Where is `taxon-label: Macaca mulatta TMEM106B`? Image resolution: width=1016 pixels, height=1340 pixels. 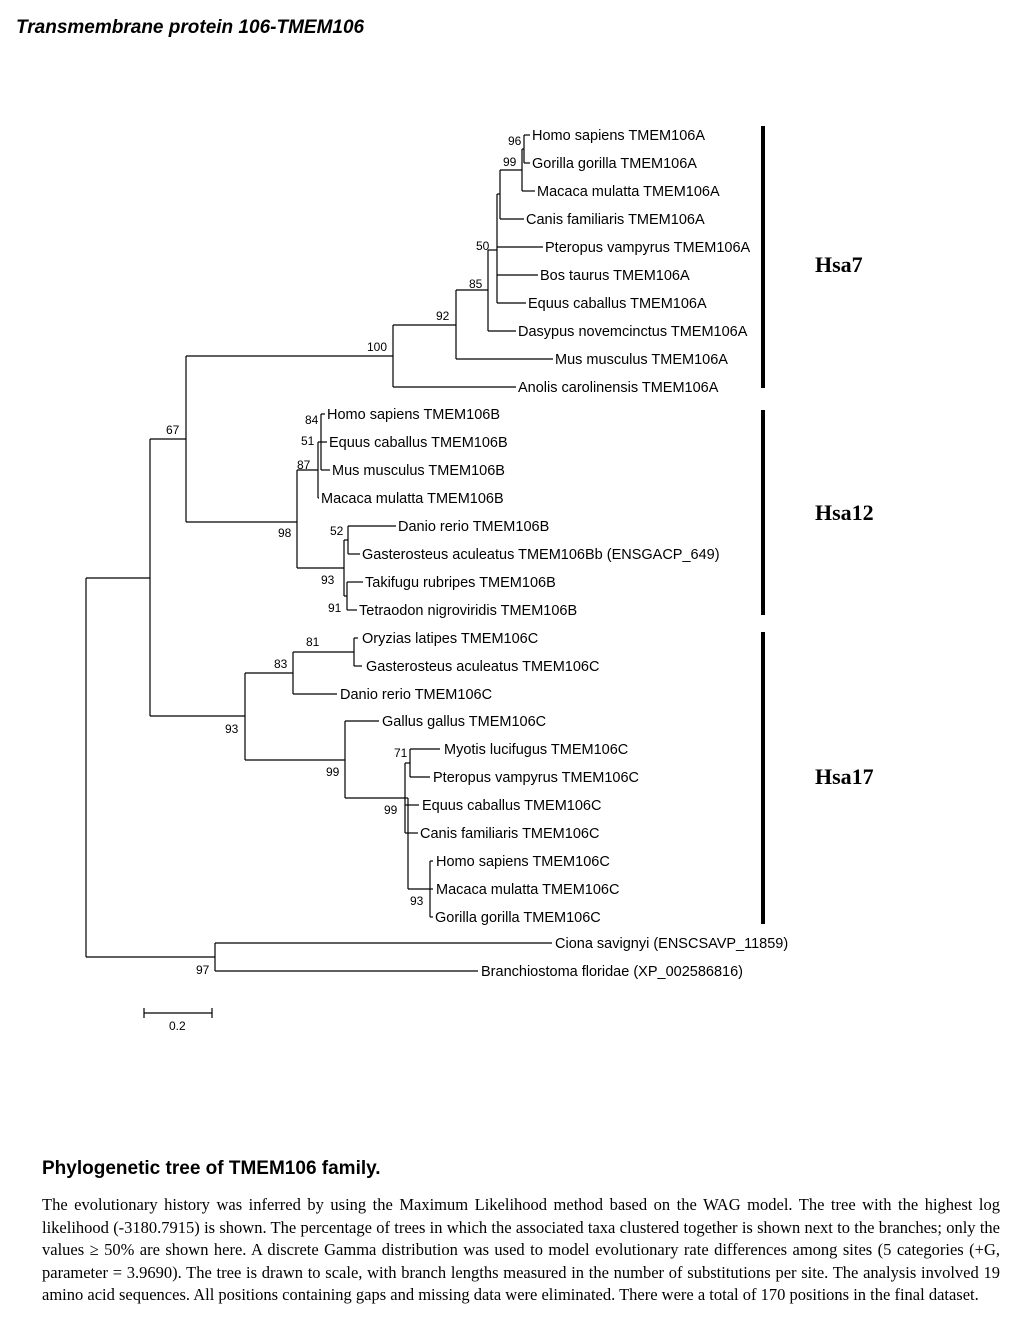 taxon-label: Macaca mulatta TMEM106B is located at coordinates (412, 499).